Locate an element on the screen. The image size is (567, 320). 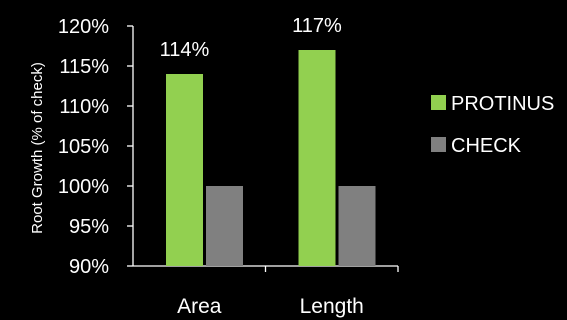
y-tick-label: 100% is located at coordinates (83, 187).